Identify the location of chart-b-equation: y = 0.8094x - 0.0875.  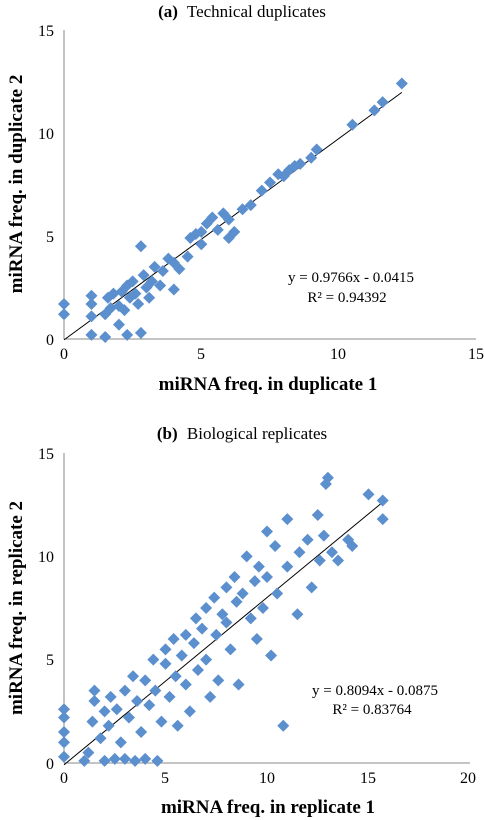
(375, 691).